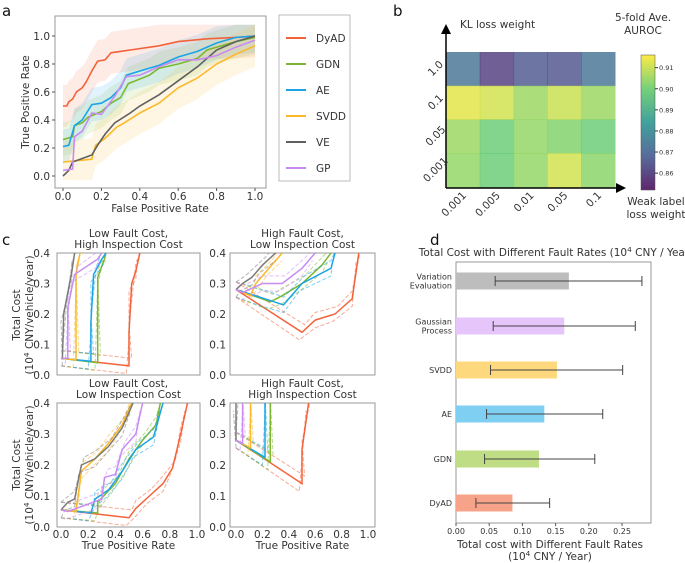  Describe the element at coordinates (557, 202) in the screenshot. I see `x-category-label: 0.05` at that location.